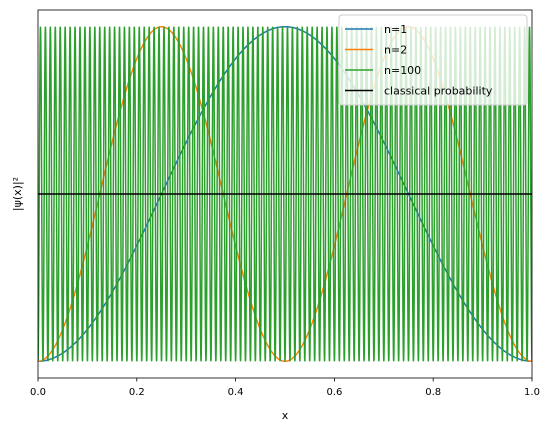  Describe the element at coordinates (532, 392) in the screenshot. I see `x-tick-label: 1.0` at that location.